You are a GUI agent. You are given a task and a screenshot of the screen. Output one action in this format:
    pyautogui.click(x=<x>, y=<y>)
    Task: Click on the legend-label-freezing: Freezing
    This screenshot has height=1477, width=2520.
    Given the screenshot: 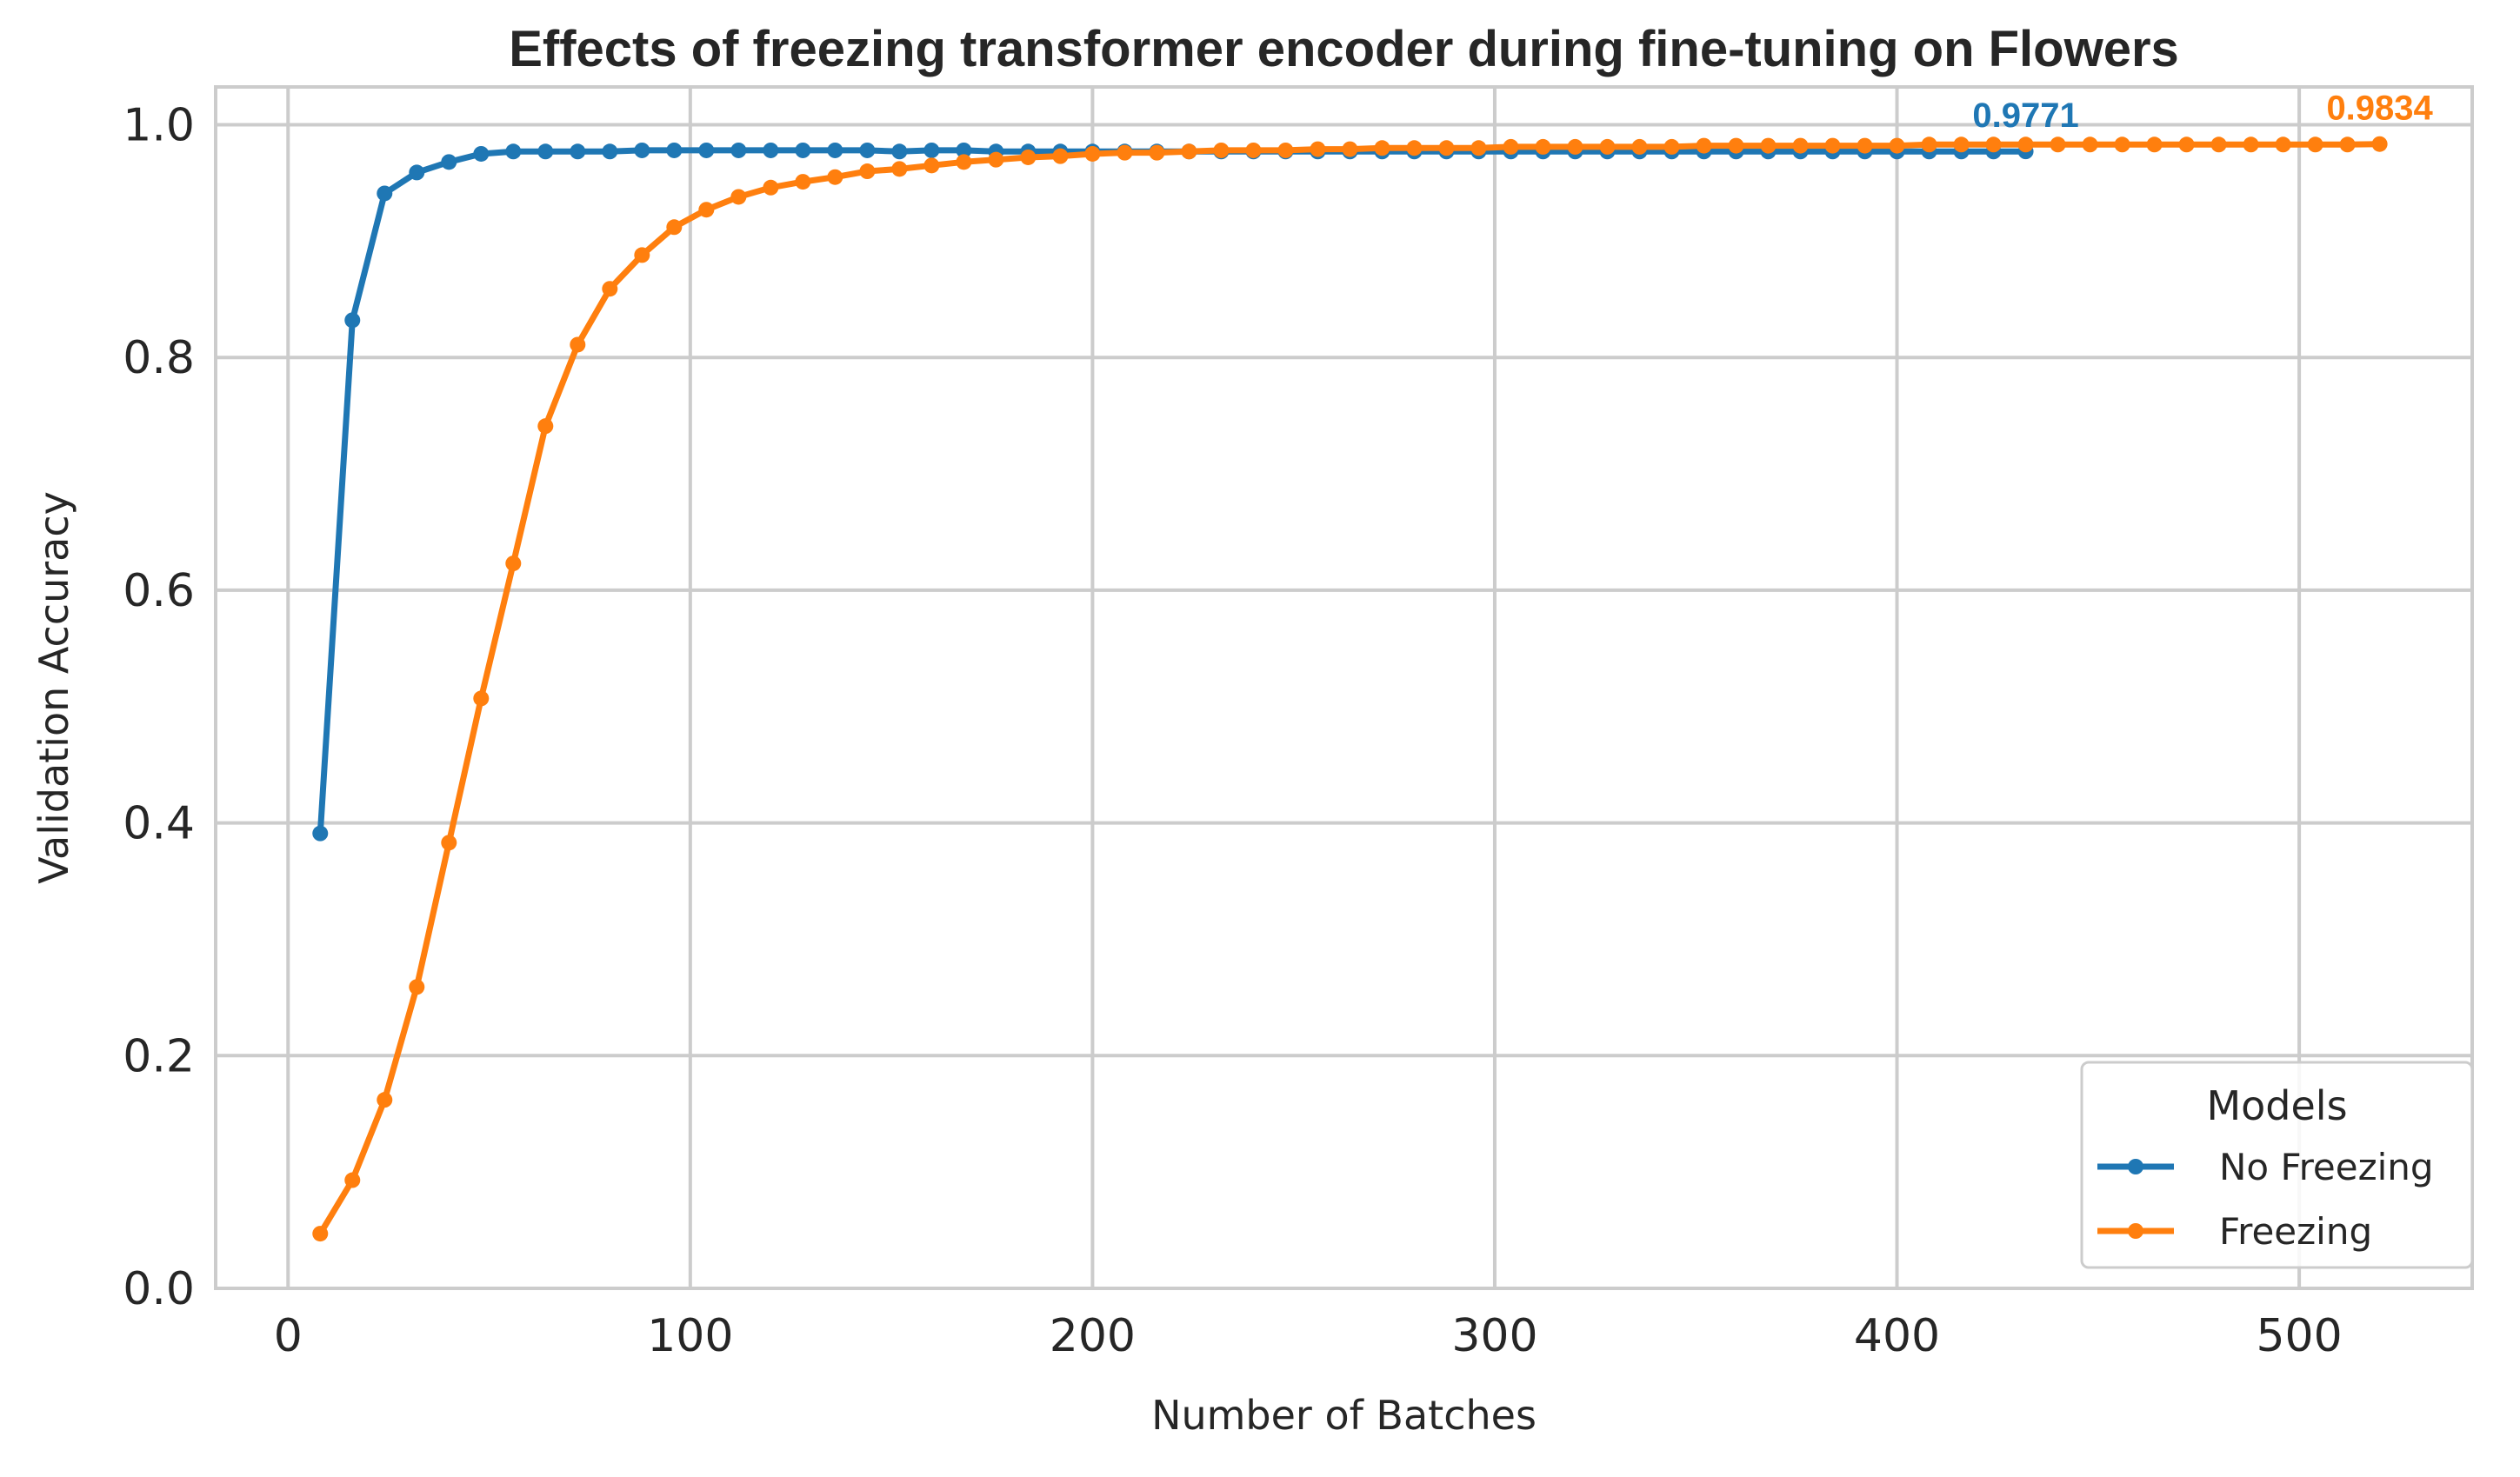 What is the action you would take?
    pyautogui.click(x=2295, y=1231)
    